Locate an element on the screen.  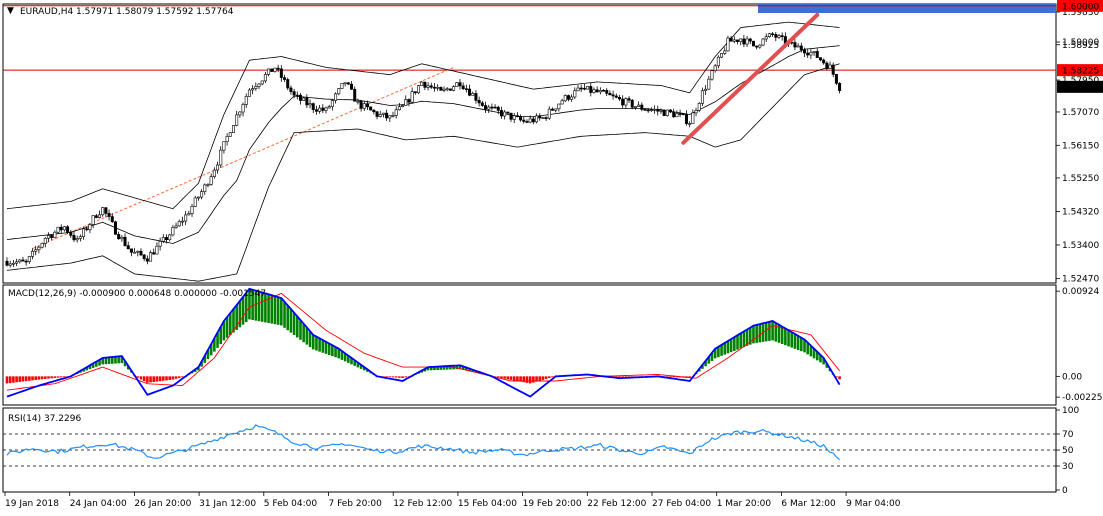
rsi-line is located at coordinates (423, 442).